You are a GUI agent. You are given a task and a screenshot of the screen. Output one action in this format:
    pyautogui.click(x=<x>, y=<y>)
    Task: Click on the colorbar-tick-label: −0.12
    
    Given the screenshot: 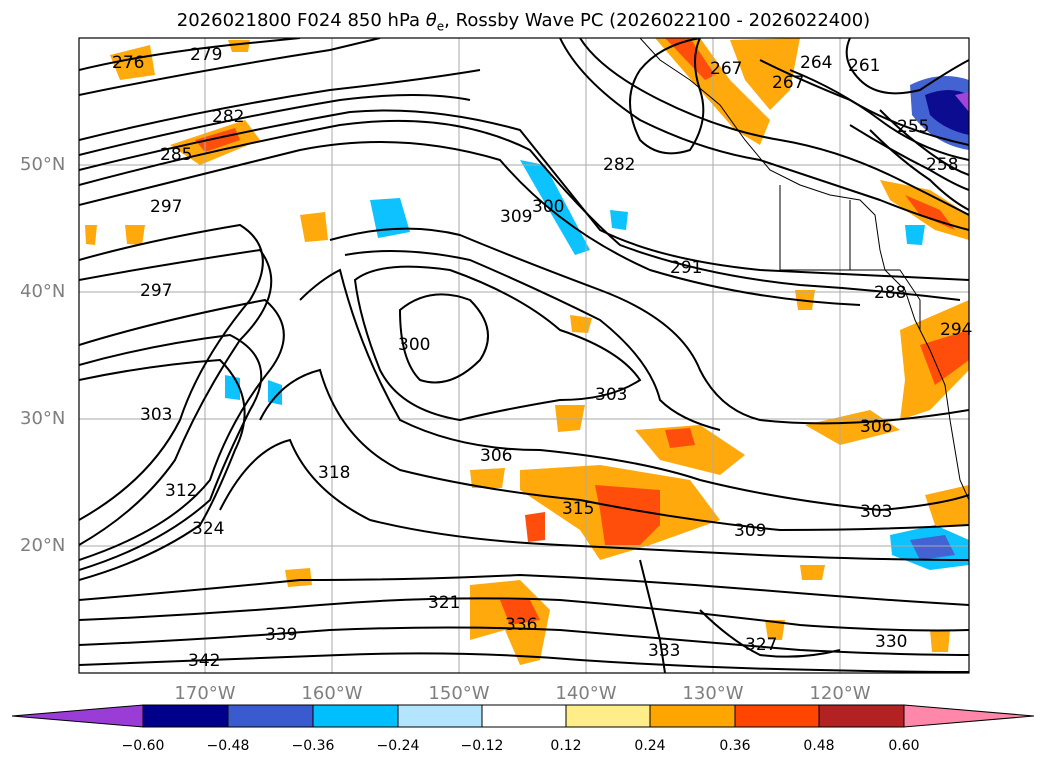 What is the action you would take?
    pyautogui.click(x=482, y=746)
    